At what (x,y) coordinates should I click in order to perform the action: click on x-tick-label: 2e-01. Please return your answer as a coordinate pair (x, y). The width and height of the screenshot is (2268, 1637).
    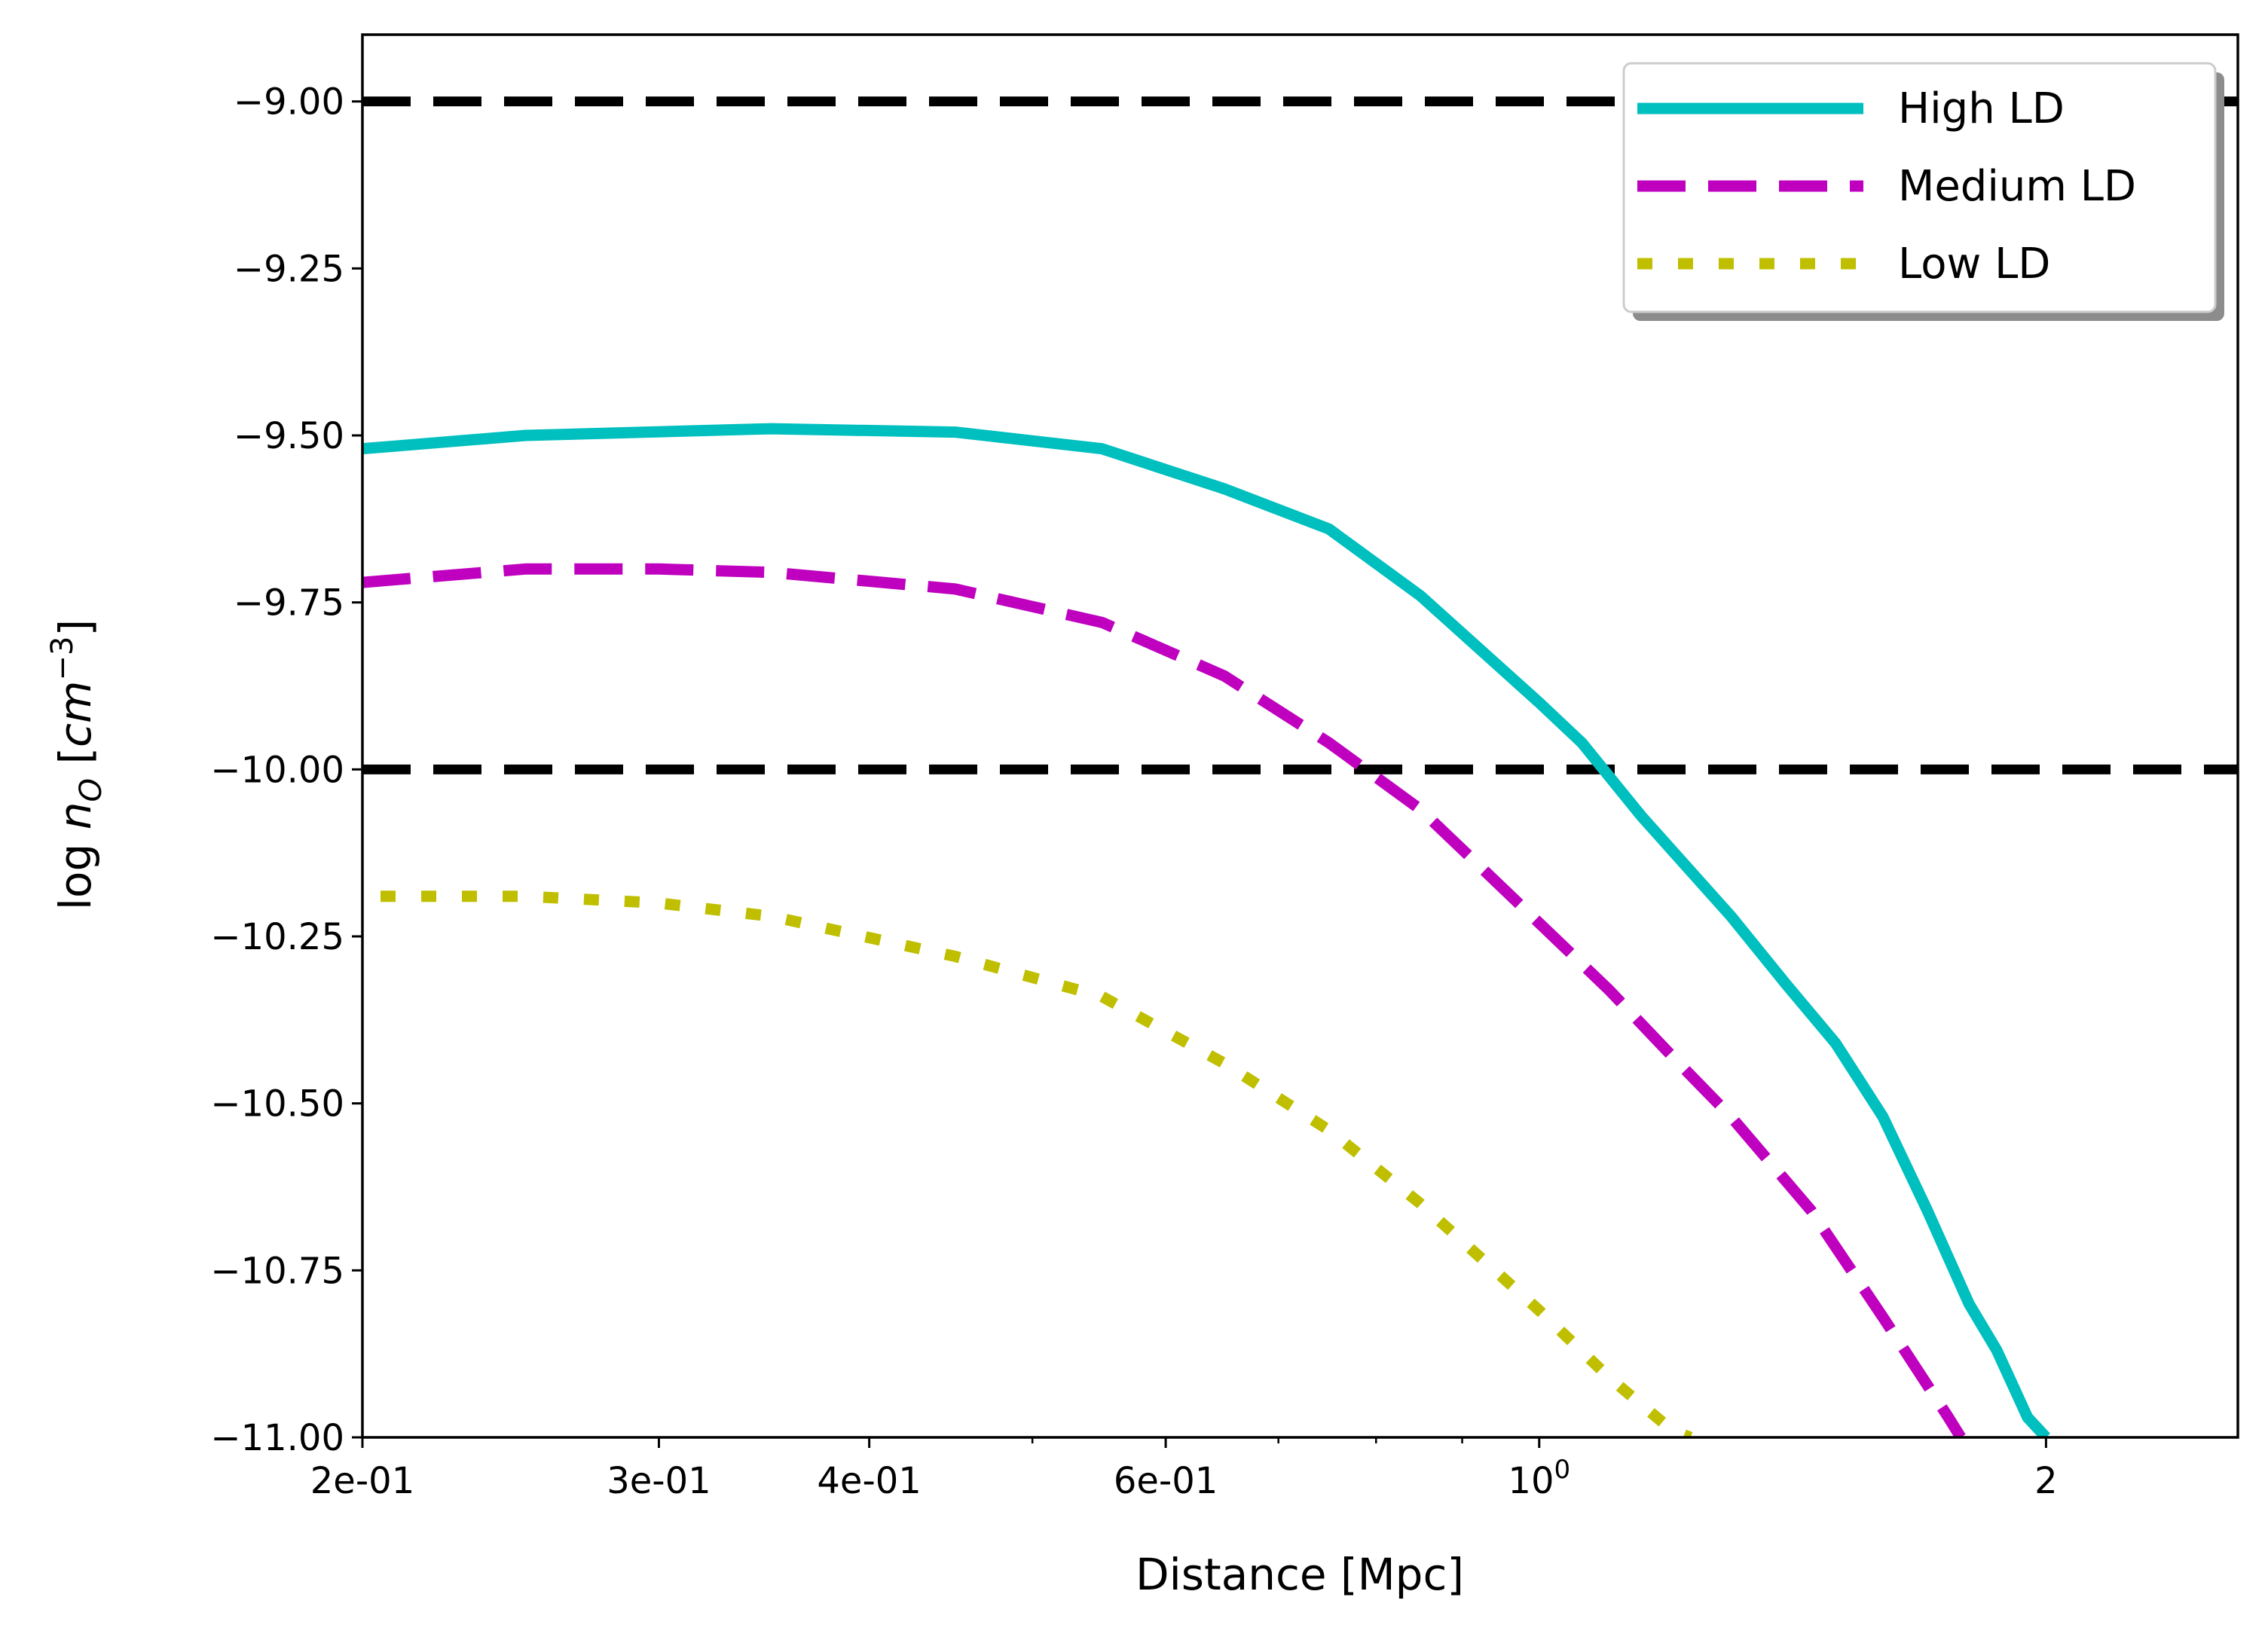
    Looking at the image, I should click on (362, 1481).